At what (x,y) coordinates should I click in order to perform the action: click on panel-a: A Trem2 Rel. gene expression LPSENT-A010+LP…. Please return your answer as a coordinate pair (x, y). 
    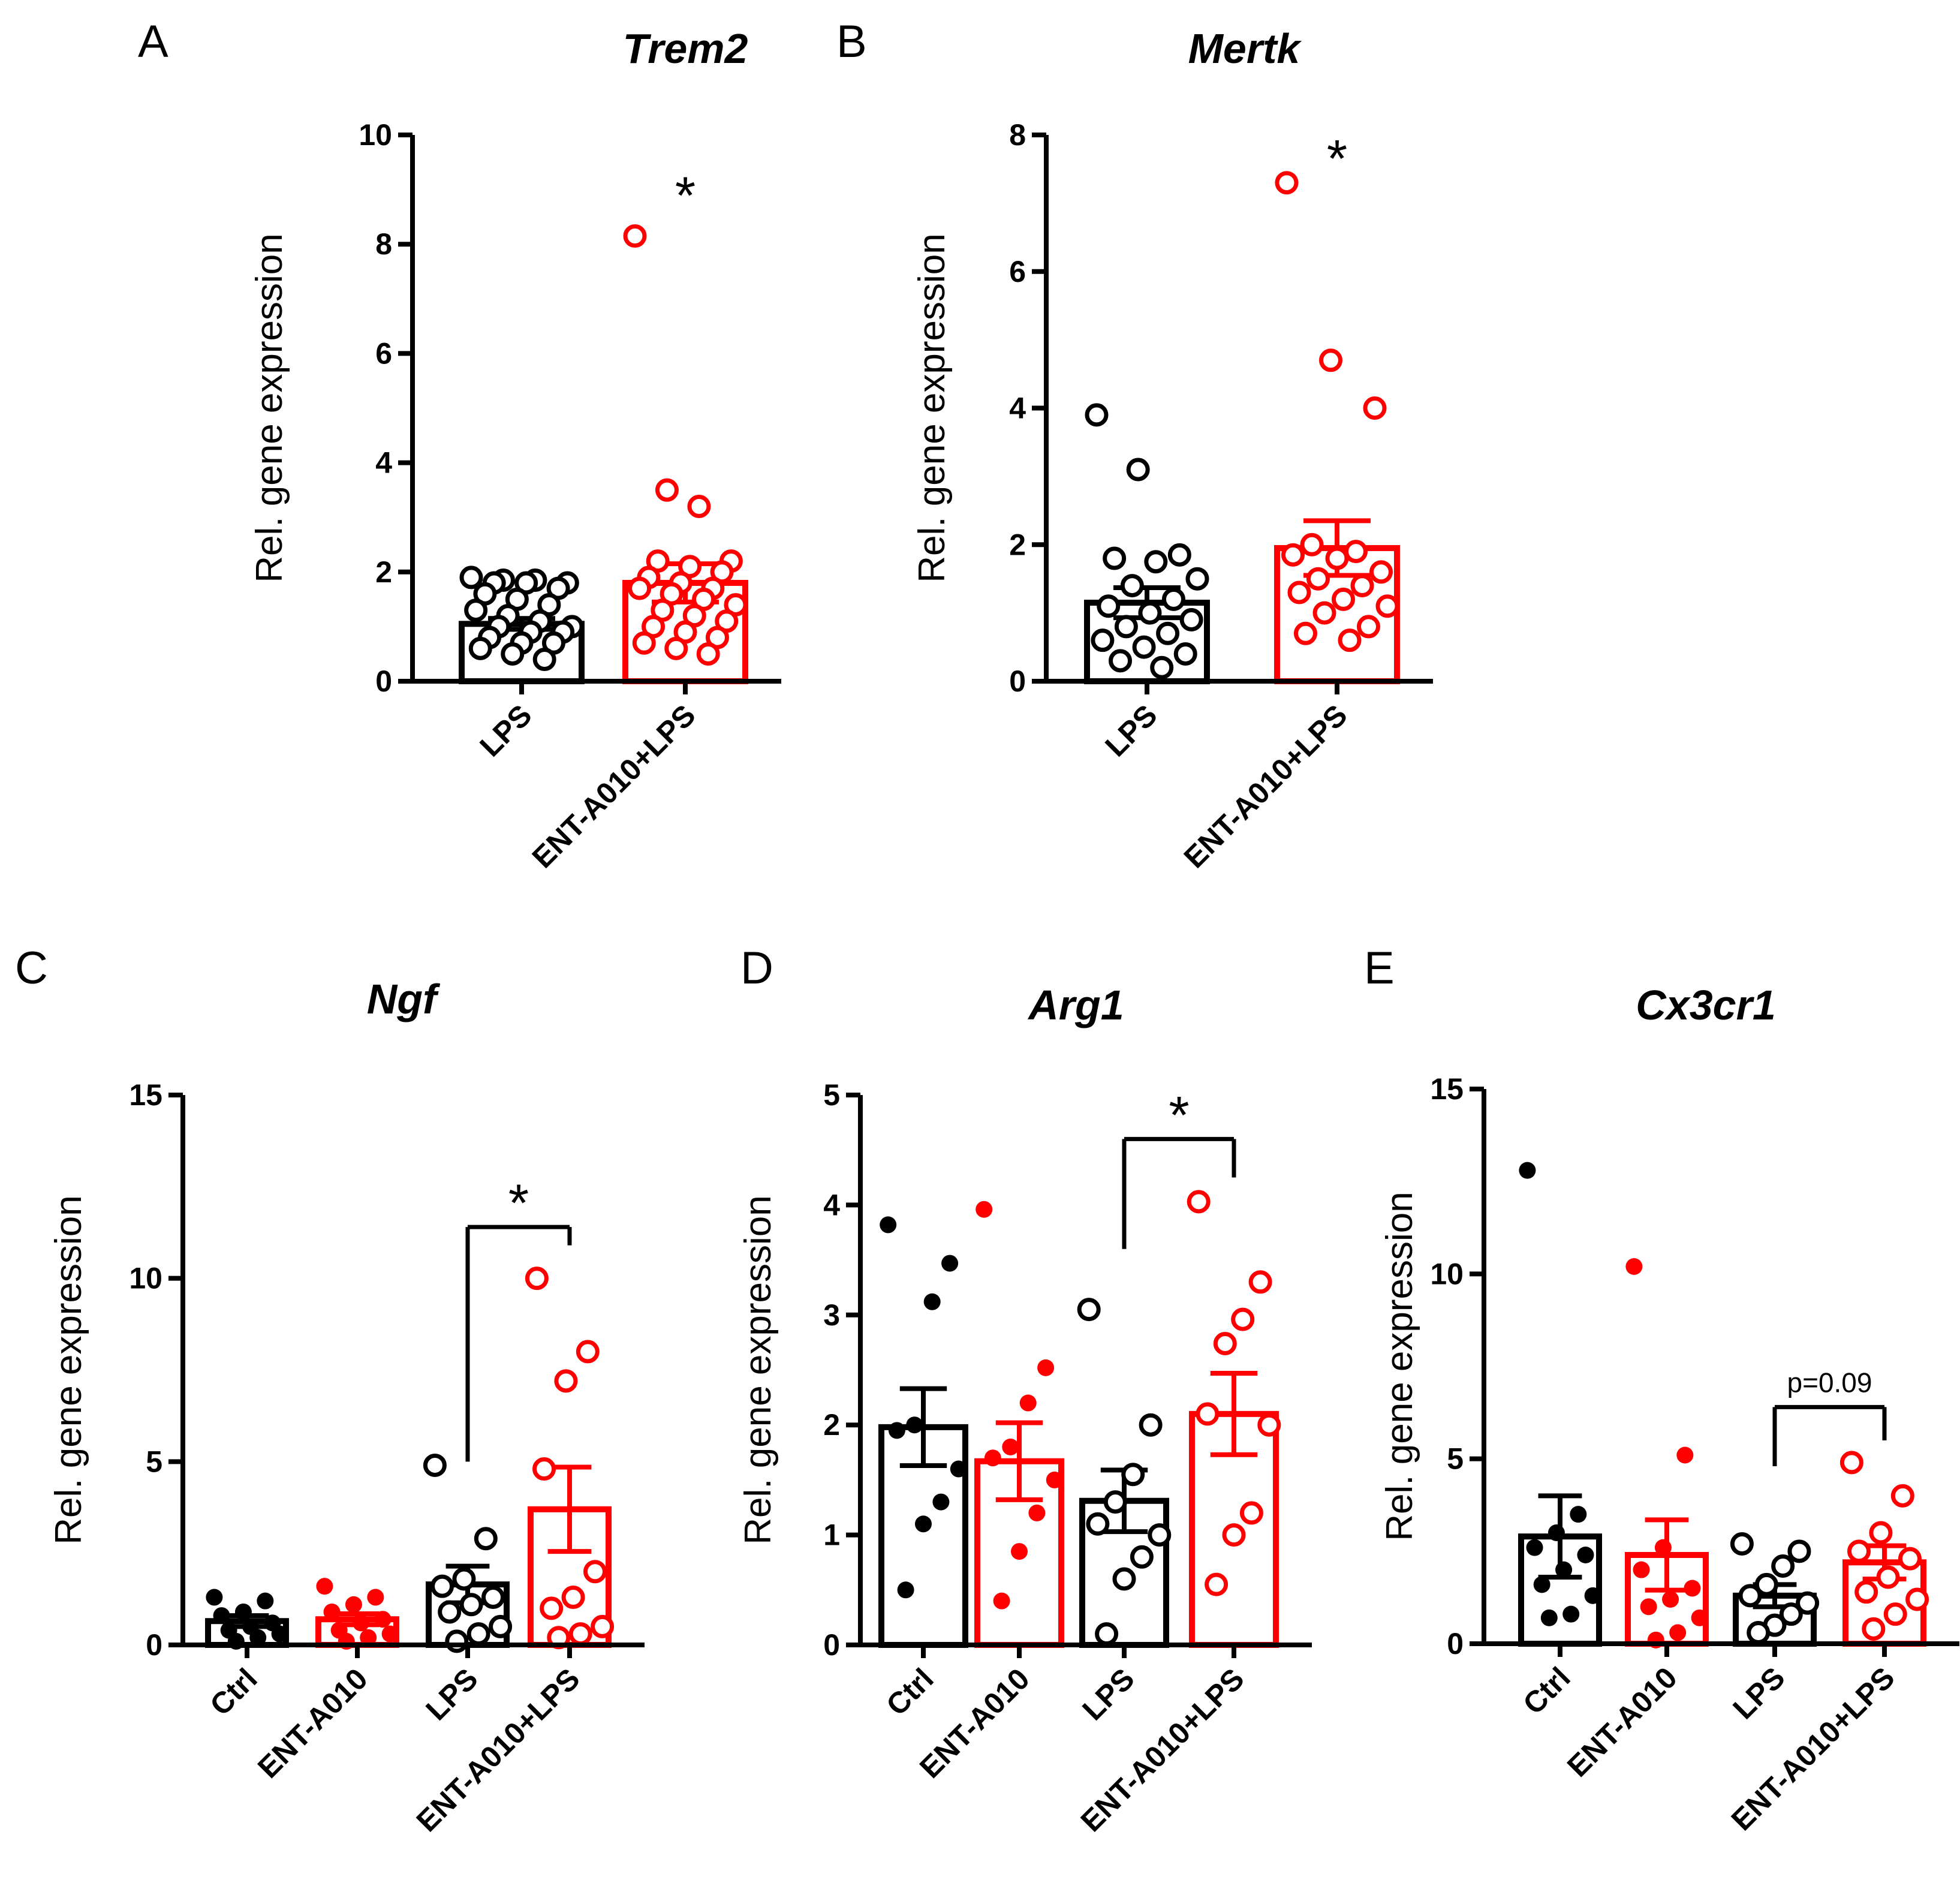
    Looking at the image, I should click on (459, 445).